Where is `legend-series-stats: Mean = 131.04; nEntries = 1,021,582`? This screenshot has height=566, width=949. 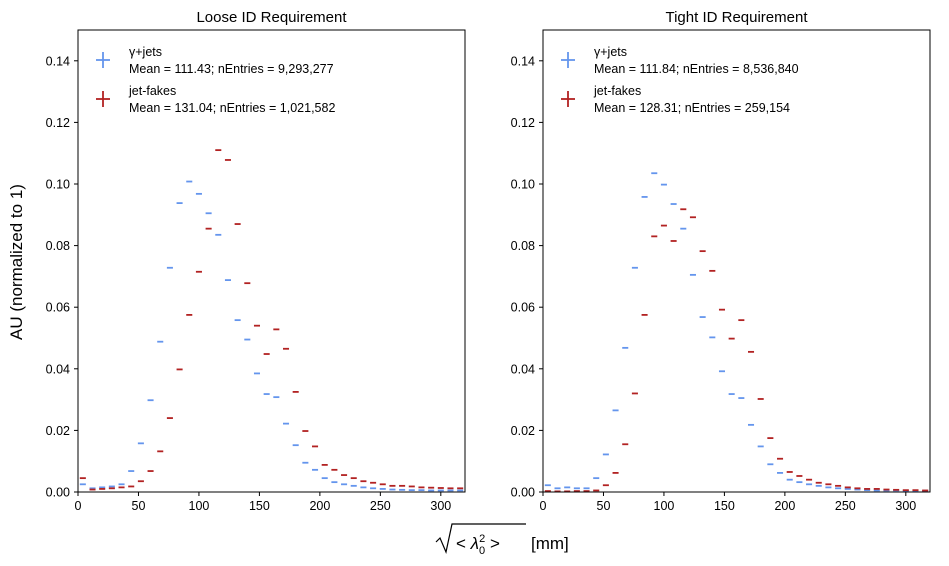
legend-series-stats: Mean = 131.04; nEntries = 1,021,582 is located at coordinates (232, 108).